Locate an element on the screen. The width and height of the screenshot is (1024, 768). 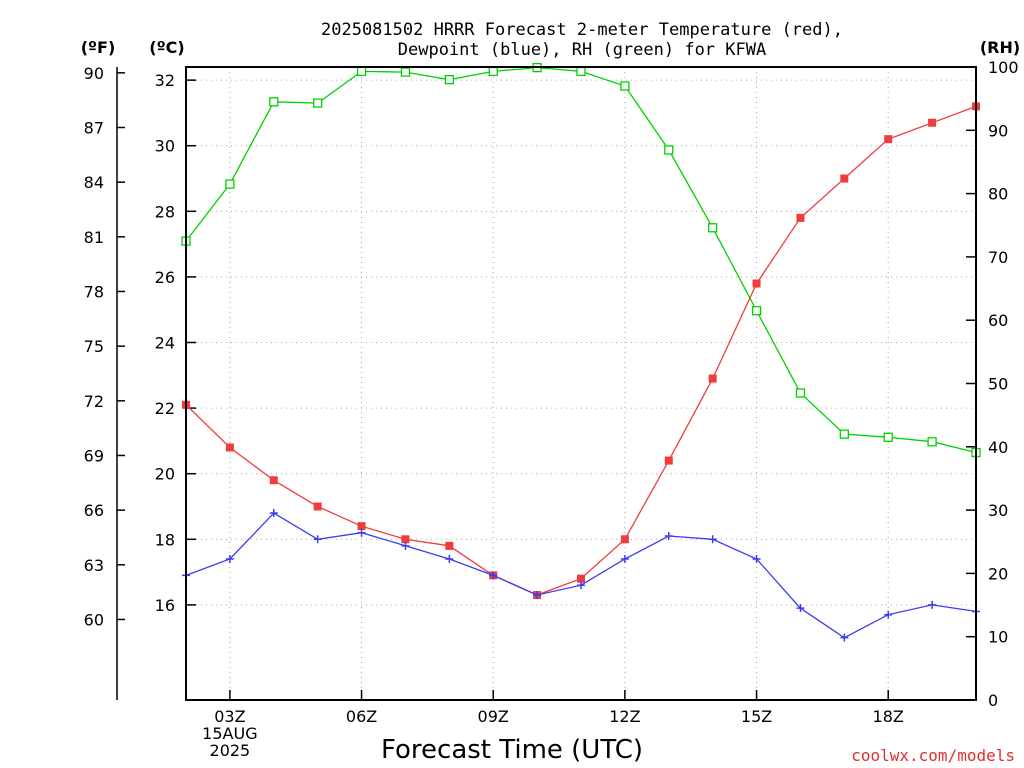
x-tick-label: 09Z is located at coordinates (493, 716).